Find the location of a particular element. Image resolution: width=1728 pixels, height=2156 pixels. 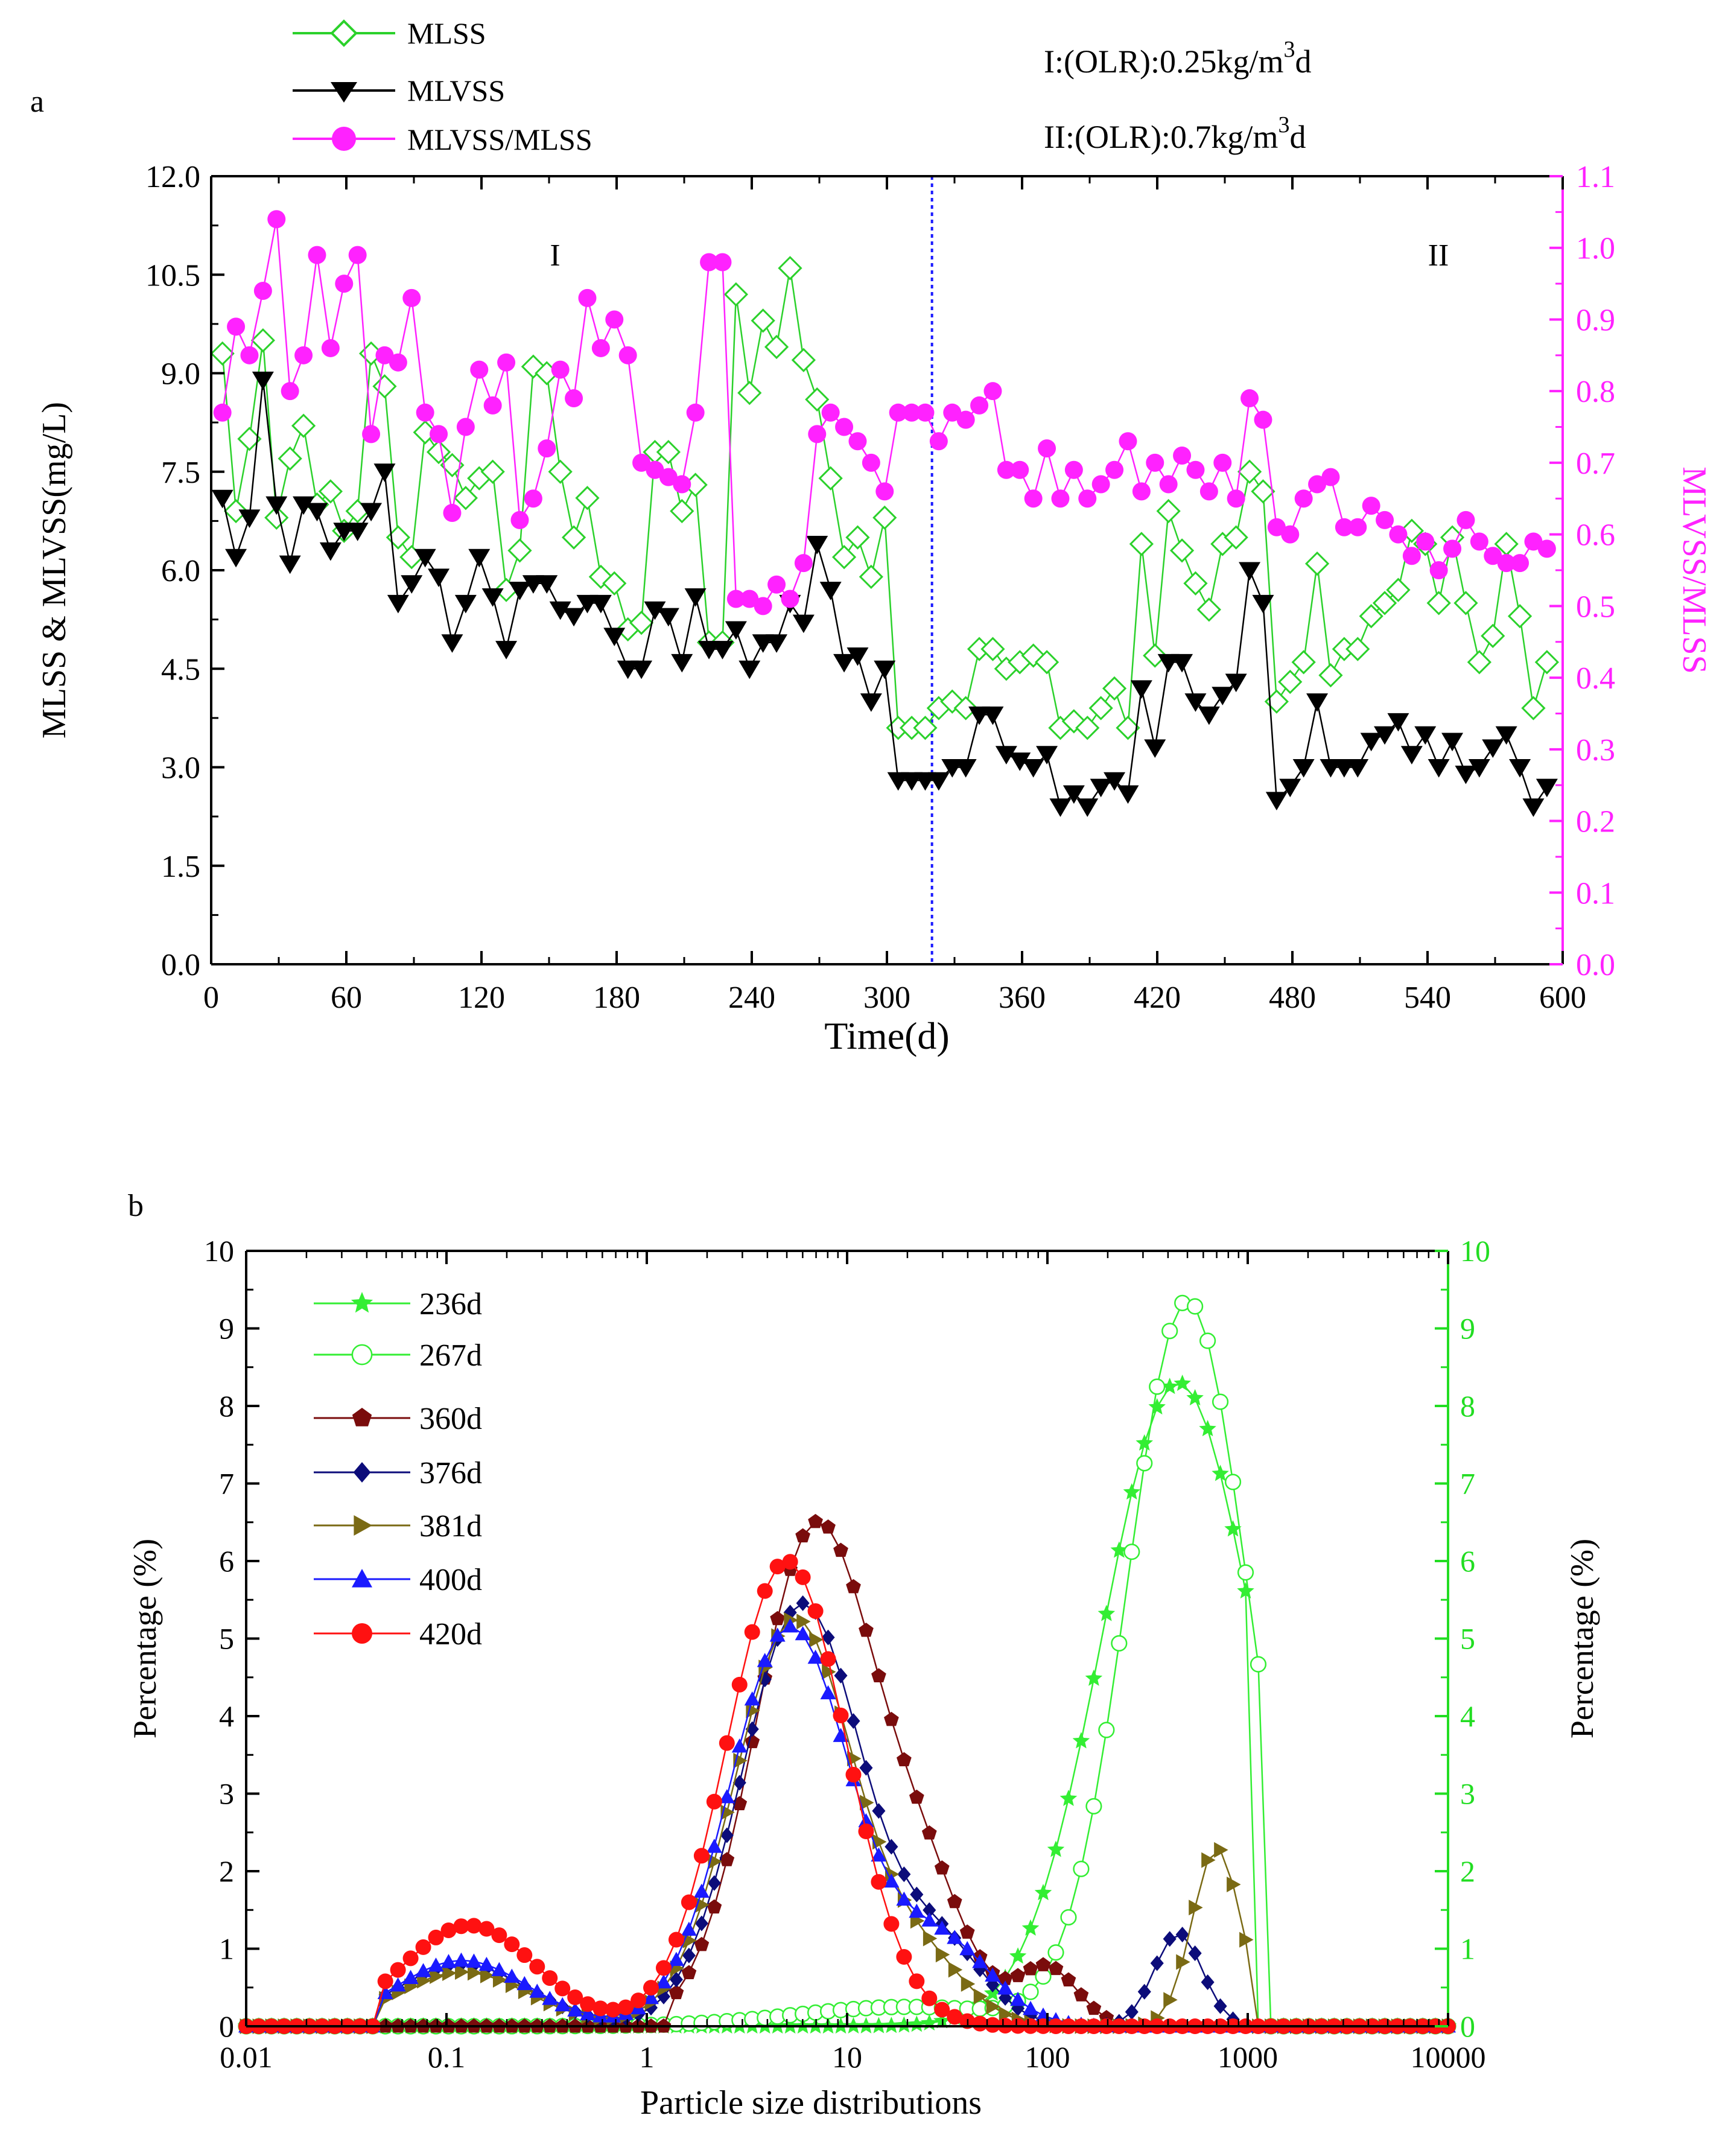

y-tick-label: 7 is located at coordinates (226, 1484).